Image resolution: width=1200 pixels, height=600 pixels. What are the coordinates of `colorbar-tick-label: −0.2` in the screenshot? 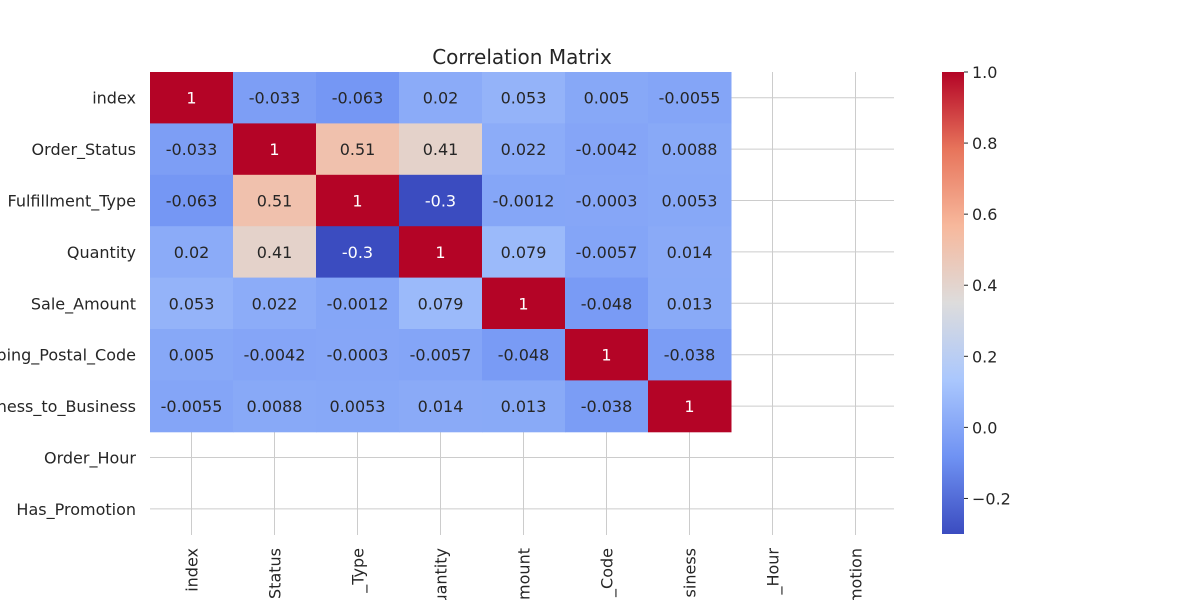 It's located at (991, 498).